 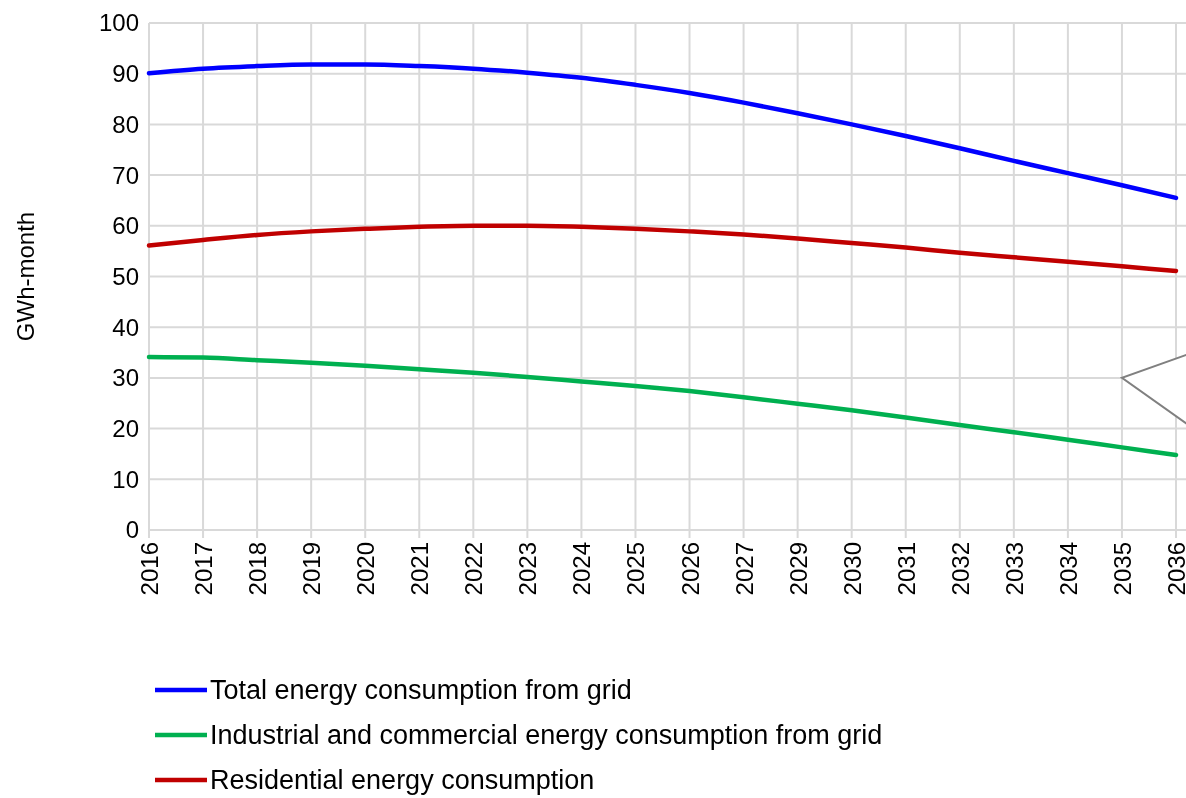 I want to click on legend-label: Residential energy consumption, so click(x=402, y=780).